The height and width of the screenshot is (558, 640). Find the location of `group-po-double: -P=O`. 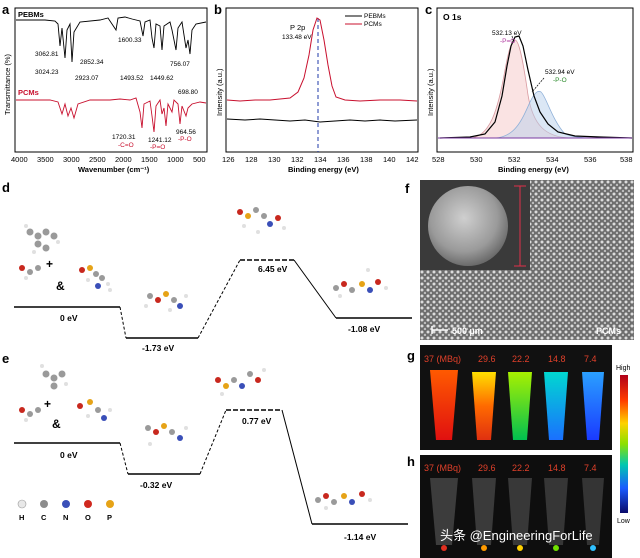

group-po-double: -P=O is located at coordinates (157, 147).